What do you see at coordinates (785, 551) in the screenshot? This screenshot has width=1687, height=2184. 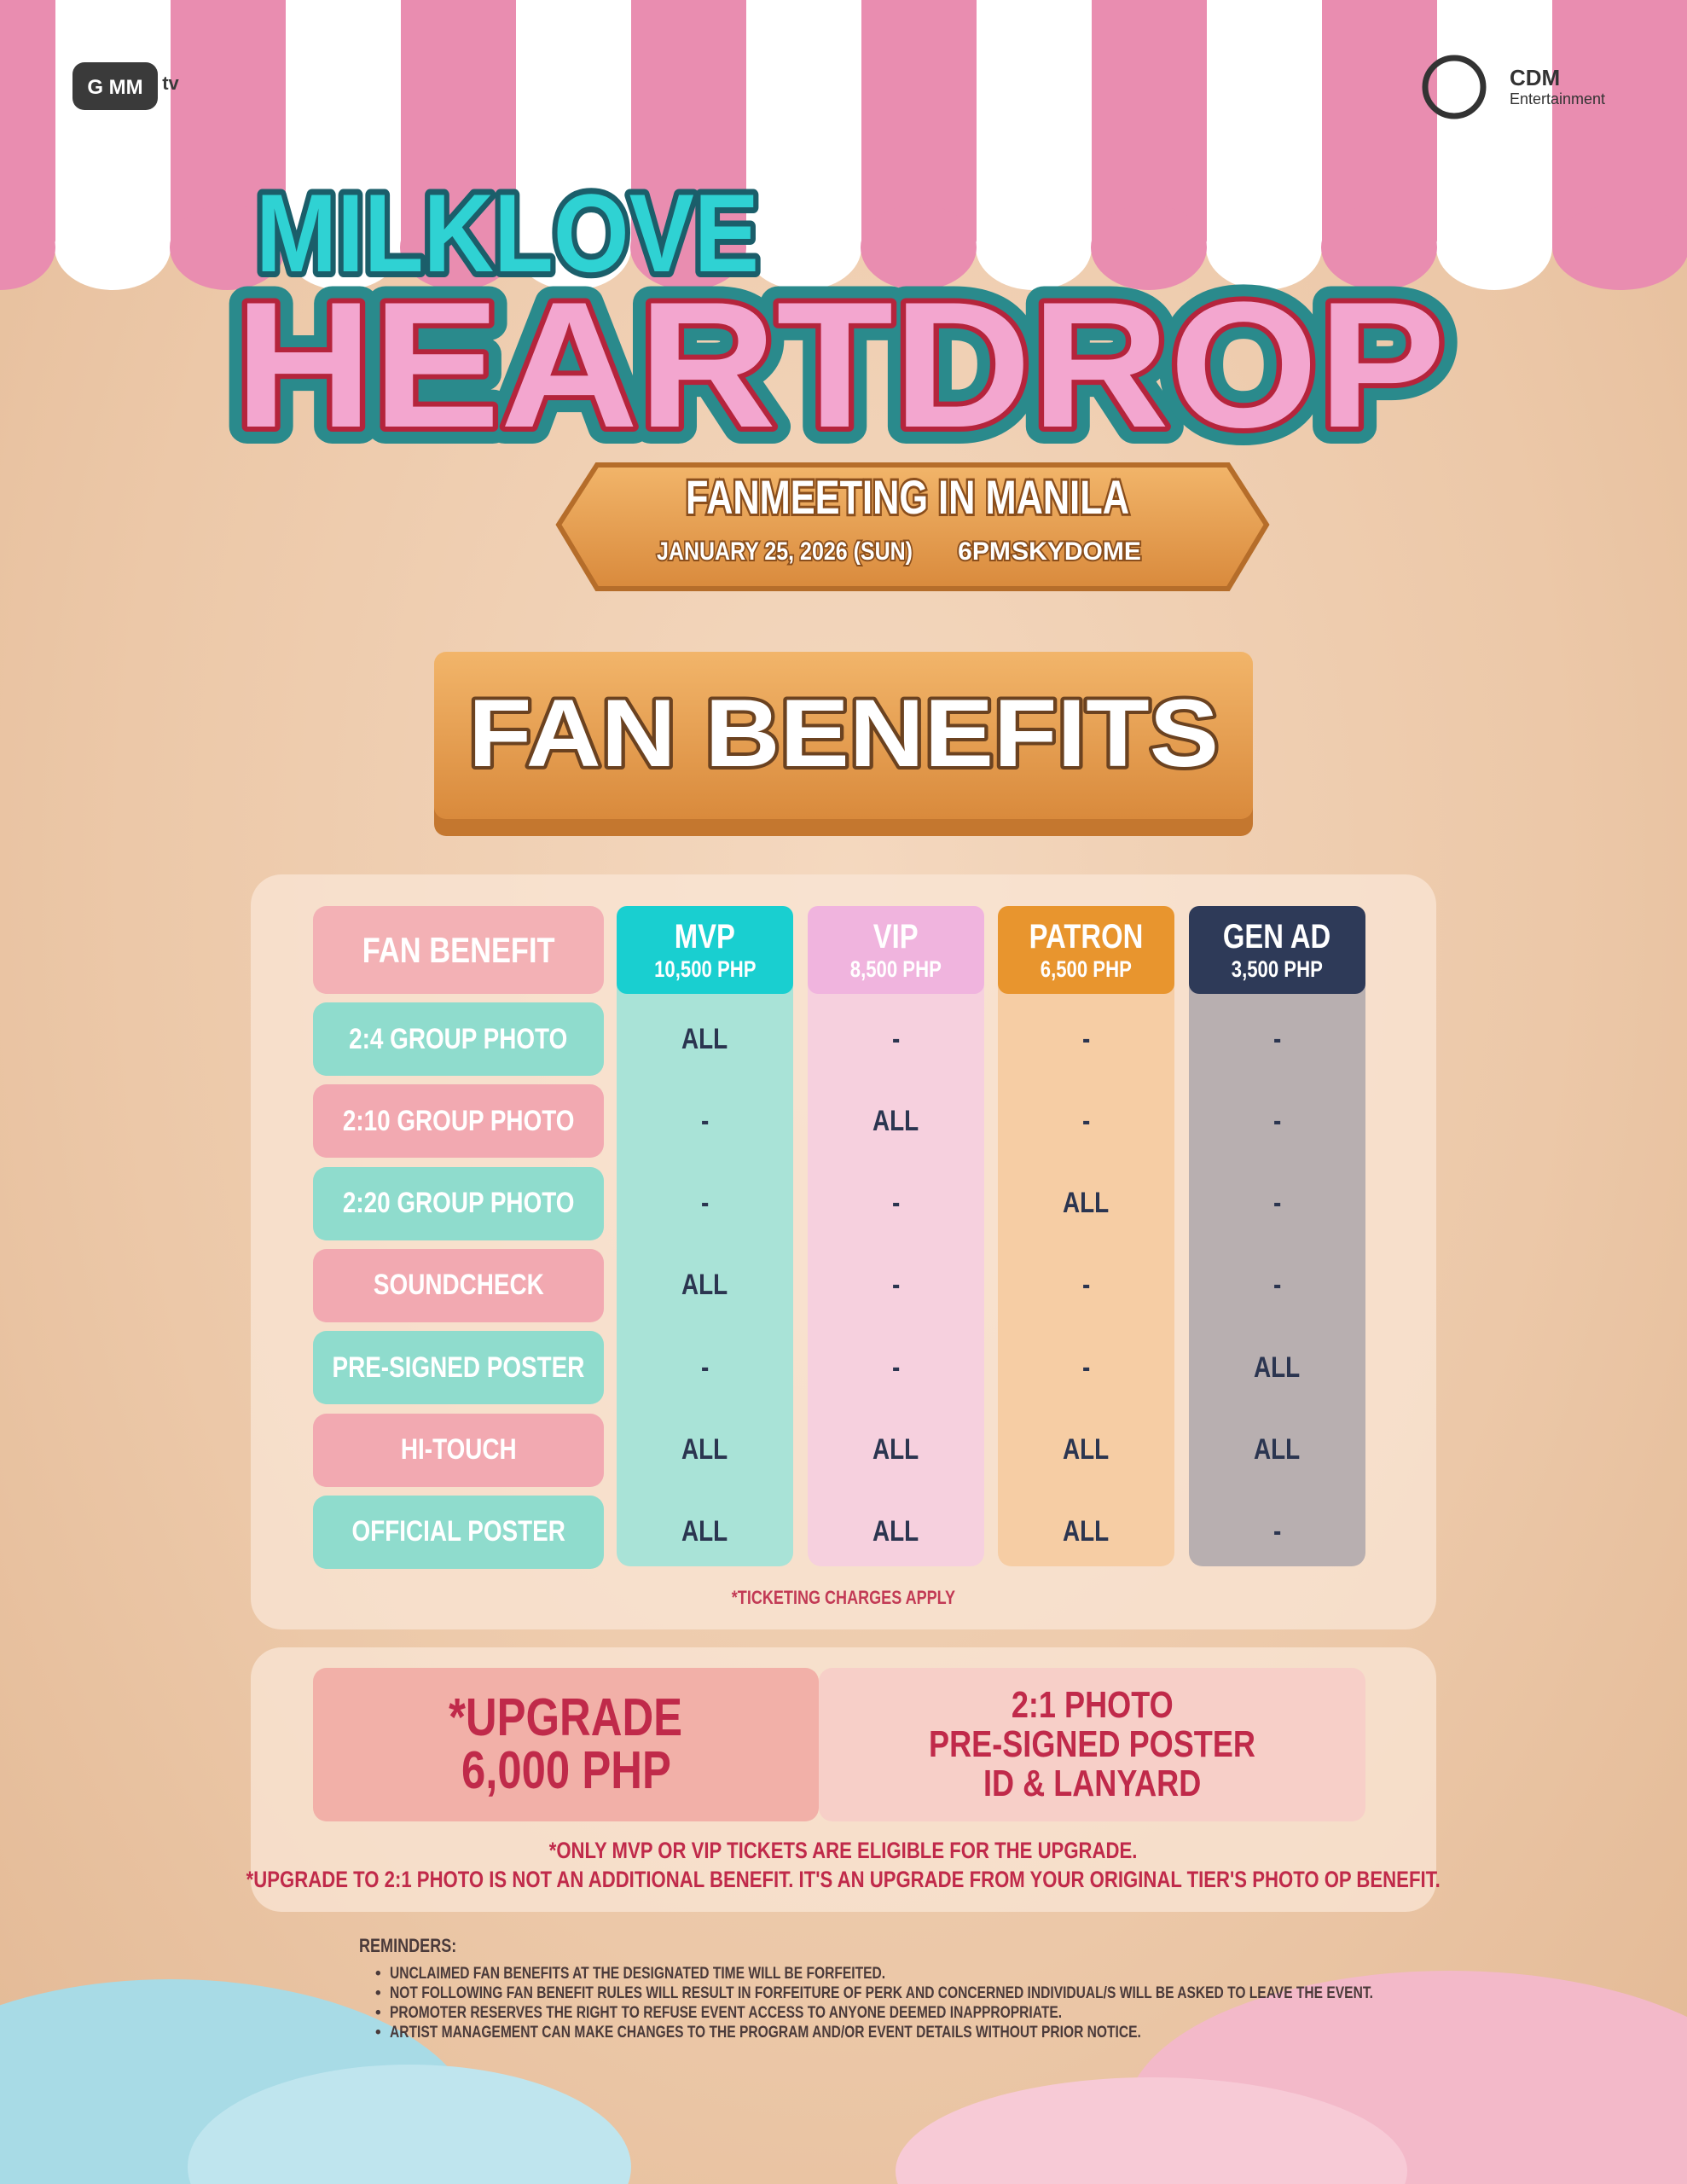 I see `event-date: JANUARY 25, 2026 (SUN)` at bounding box center [785, 551].